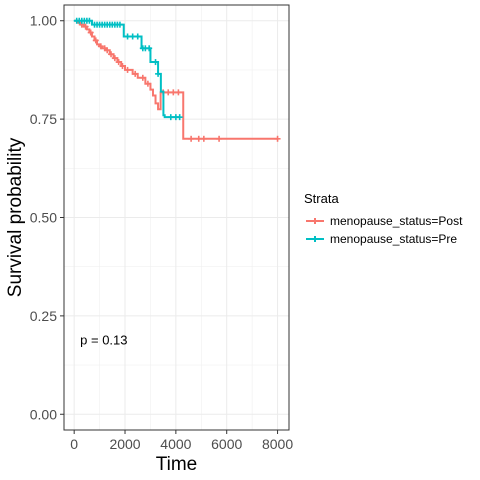  What do you see at coordinates (43, 119) in the screenshot?
I see `y-tick-label: 0.75` at bounding box center [43, 119].